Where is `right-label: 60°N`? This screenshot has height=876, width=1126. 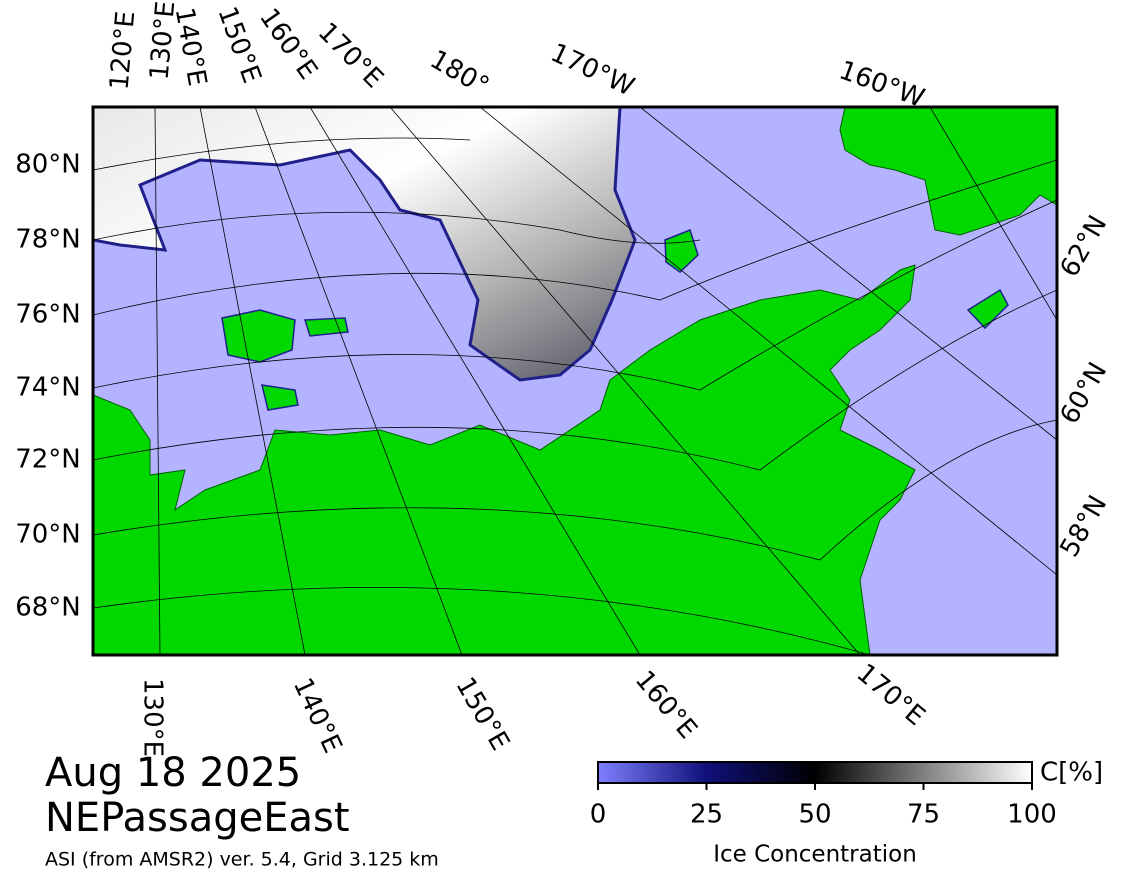 right-label: 60°N is located at coordinates (1084, 393).